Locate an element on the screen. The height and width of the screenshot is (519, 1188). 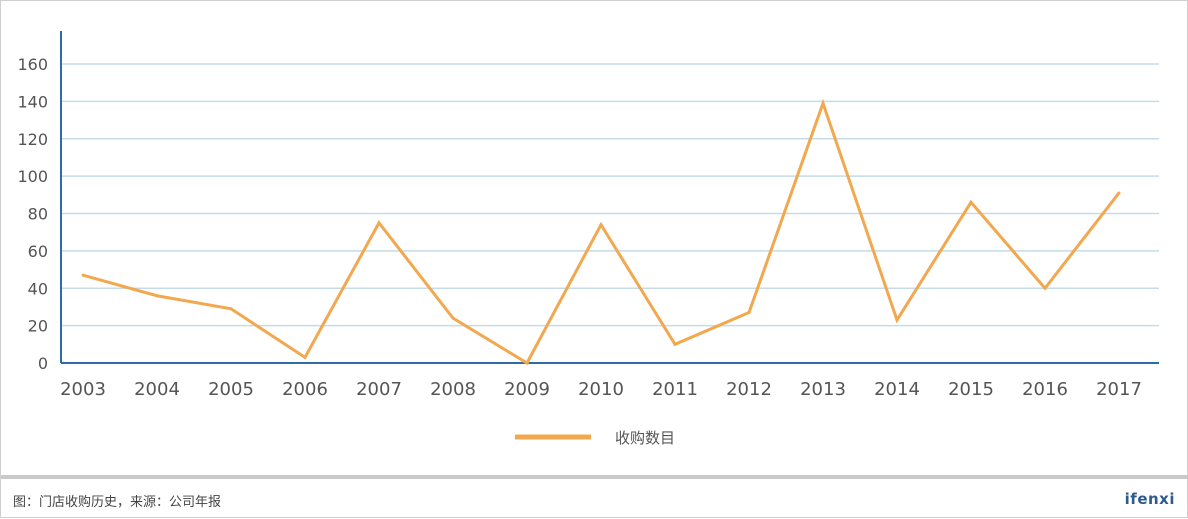
x-tick-label: 2012 is located at coordinates (749, 389).